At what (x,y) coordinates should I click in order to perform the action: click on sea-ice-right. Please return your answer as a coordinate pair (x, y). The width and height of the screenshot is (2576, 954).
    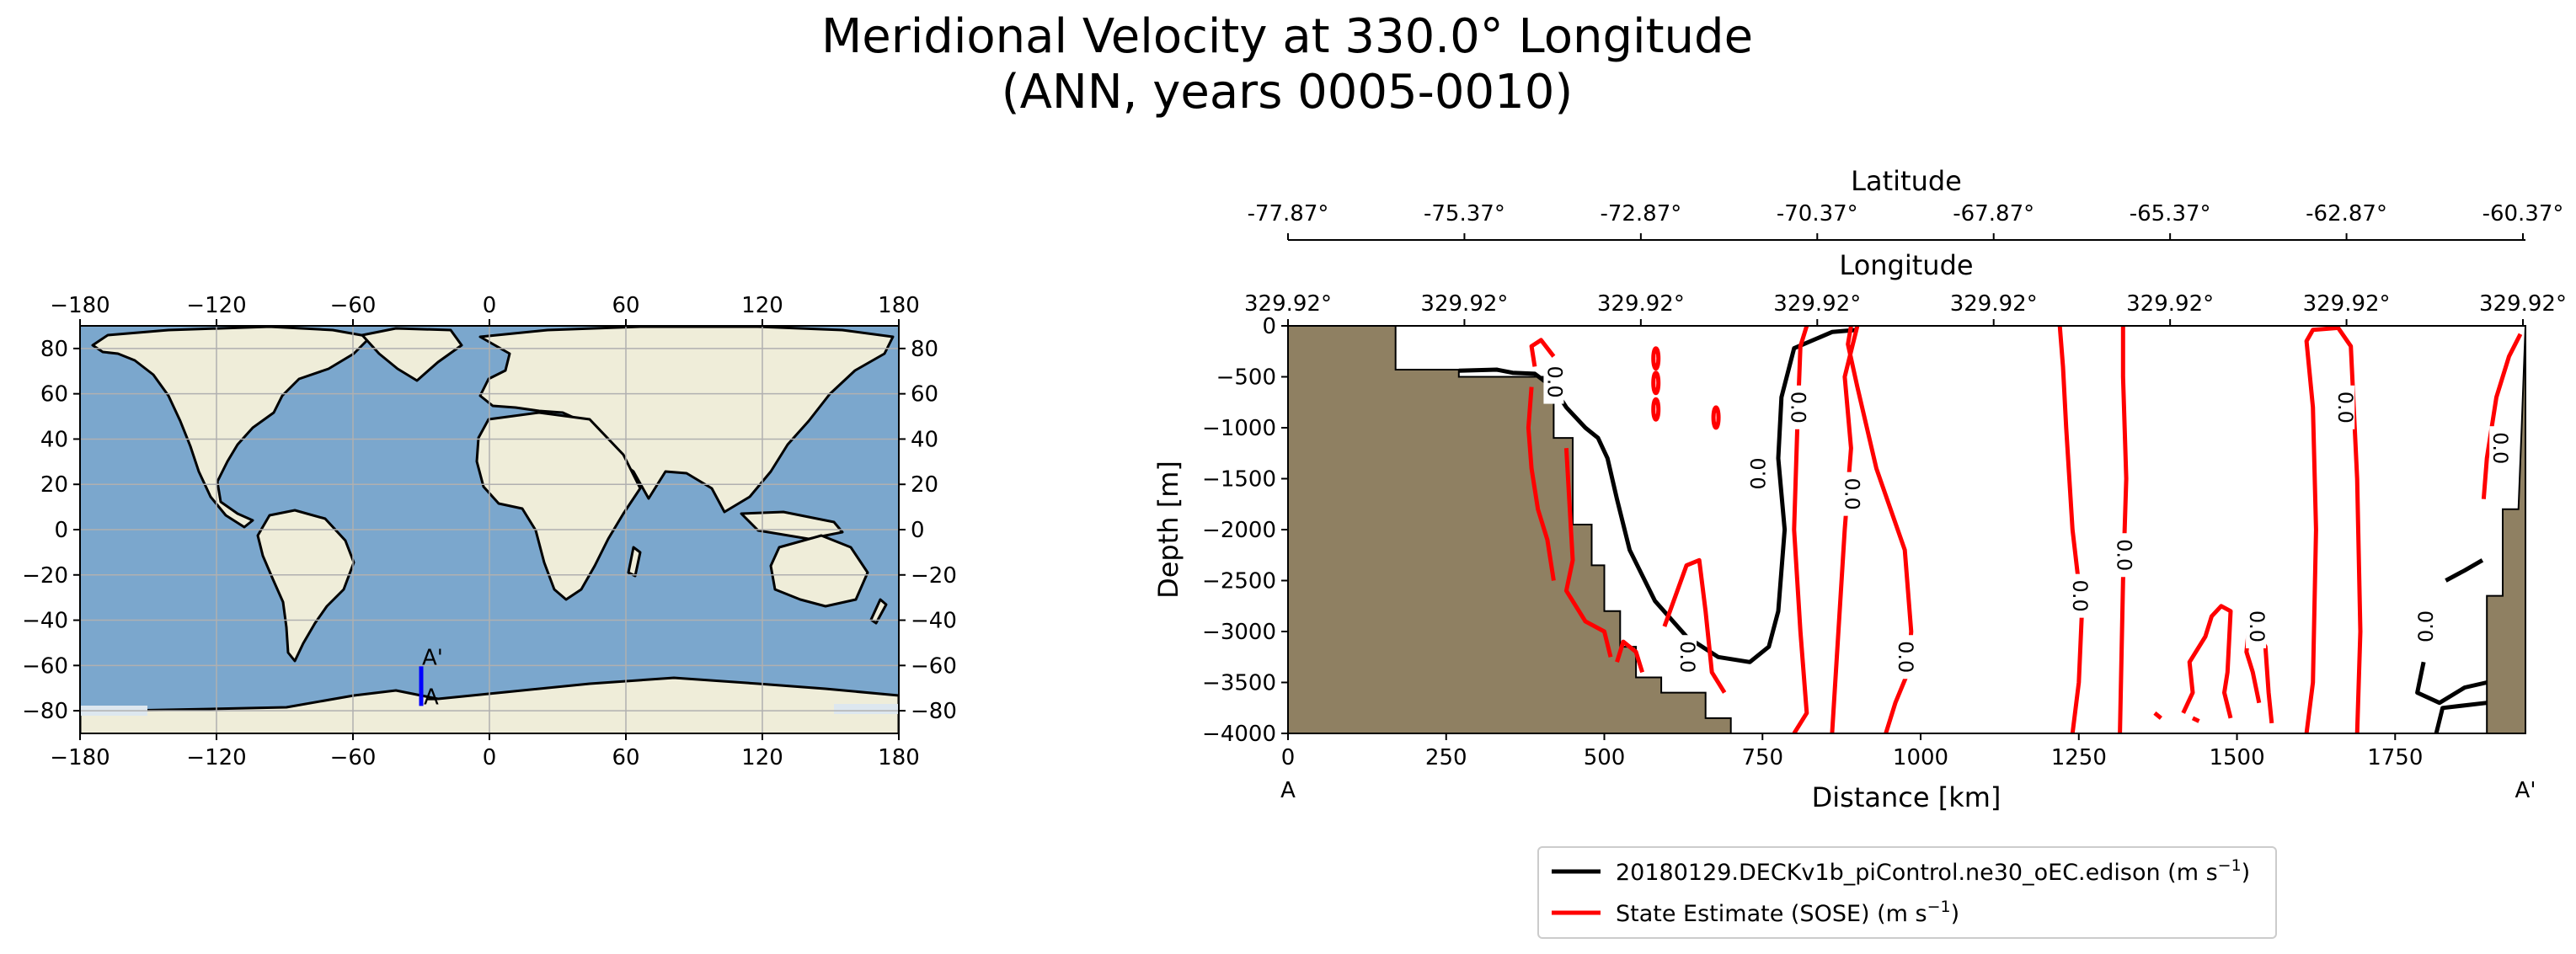
    Looking at the image, I should click on (866, 709).